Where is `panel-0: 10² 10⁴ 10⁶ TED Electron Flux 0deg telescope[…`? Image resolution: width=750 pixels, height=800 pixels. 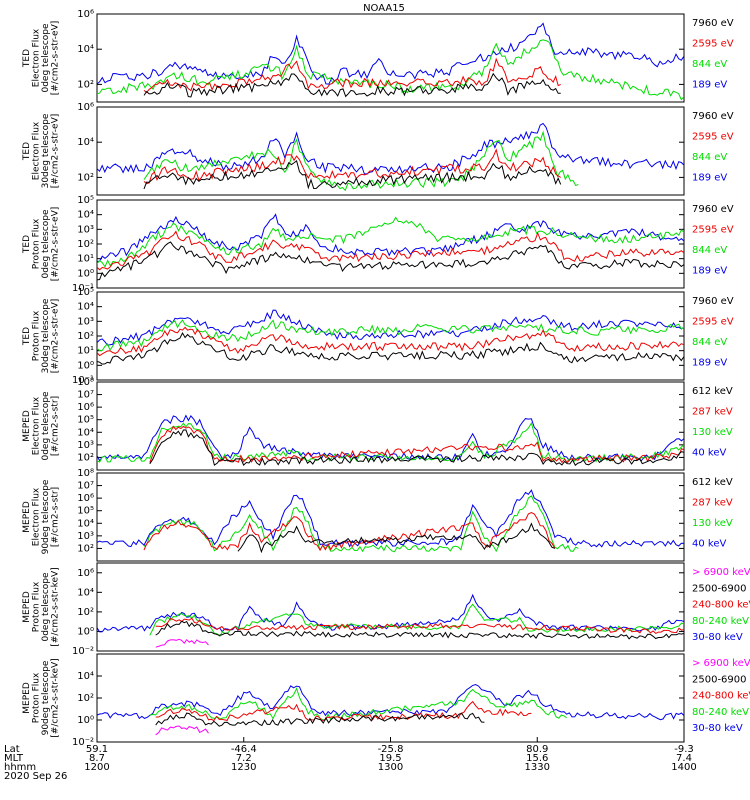 panel-0: 10² 10⁴ 10⁶ TED Electron Flux 0deg telescope[… is located at coordinates (378, 56).